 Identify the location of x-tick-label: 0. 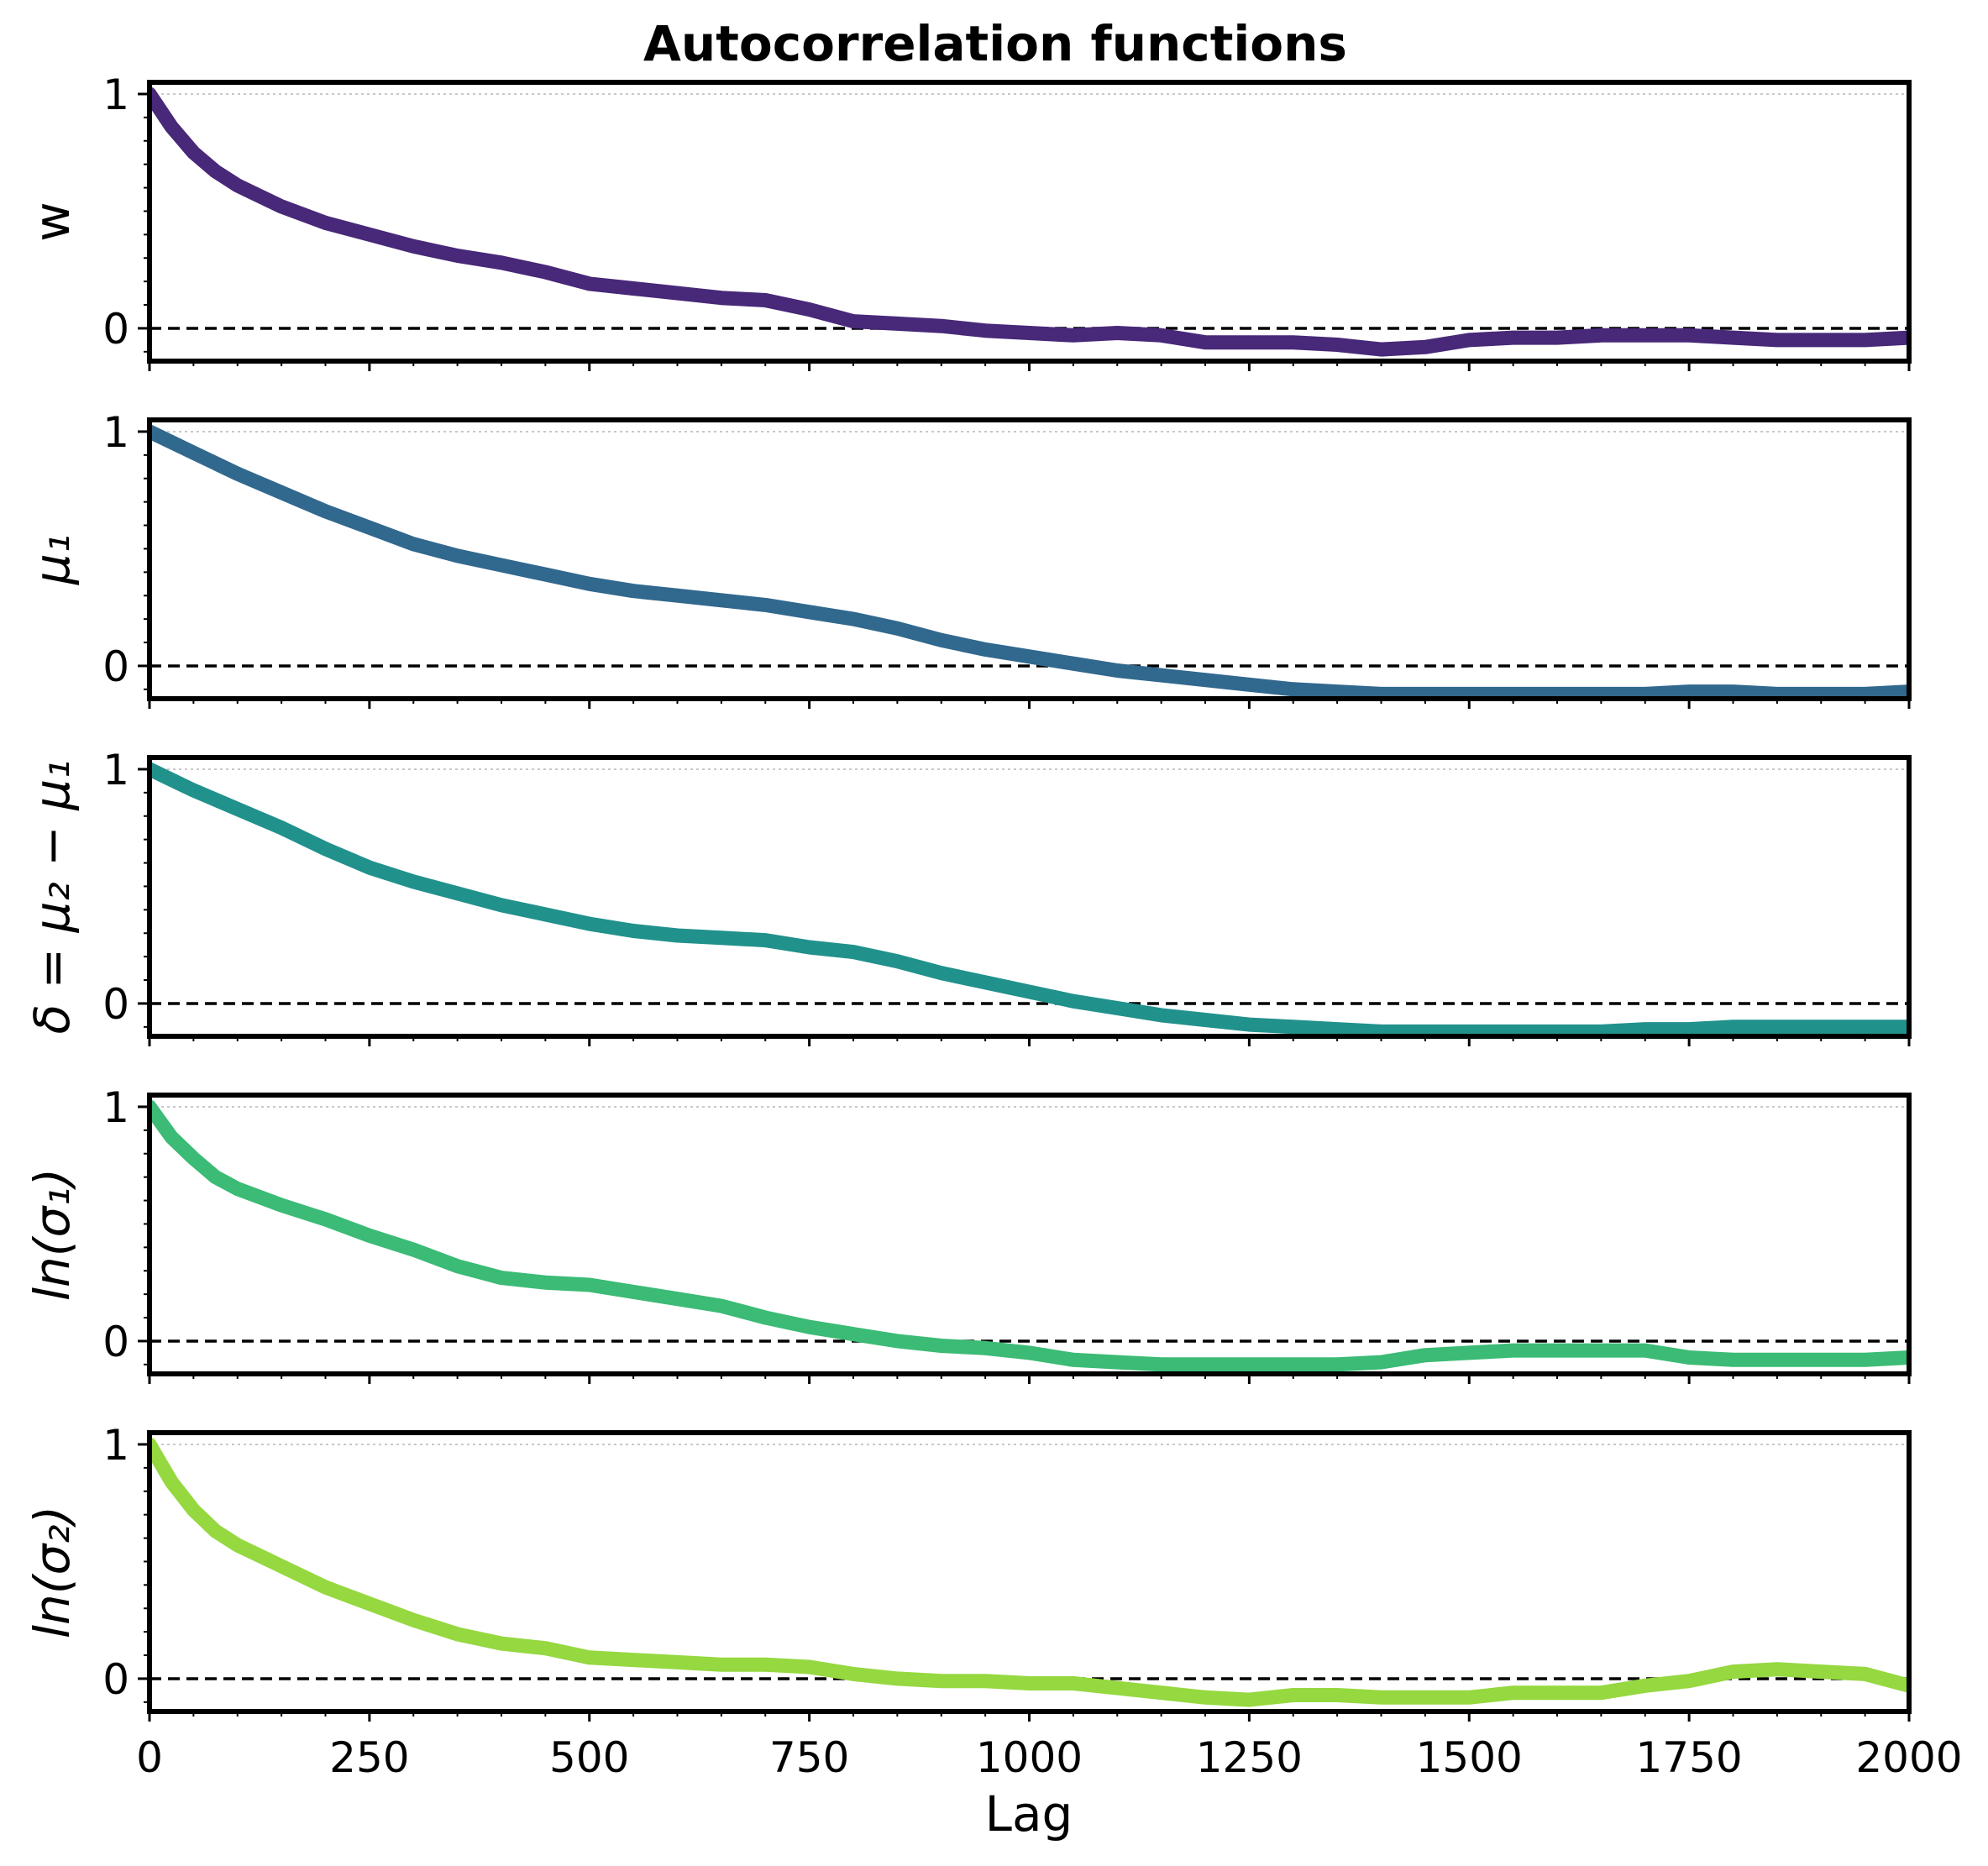
(150, 1757).